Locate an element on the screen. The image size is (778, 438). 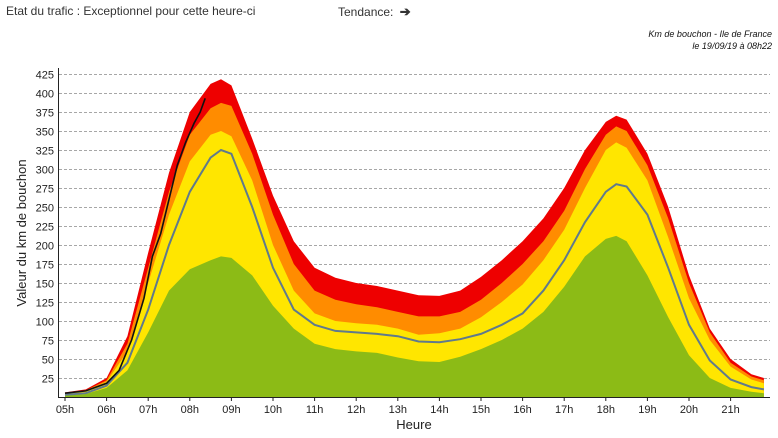
y-tick-label: 225 is located at coordinates (45, 228).